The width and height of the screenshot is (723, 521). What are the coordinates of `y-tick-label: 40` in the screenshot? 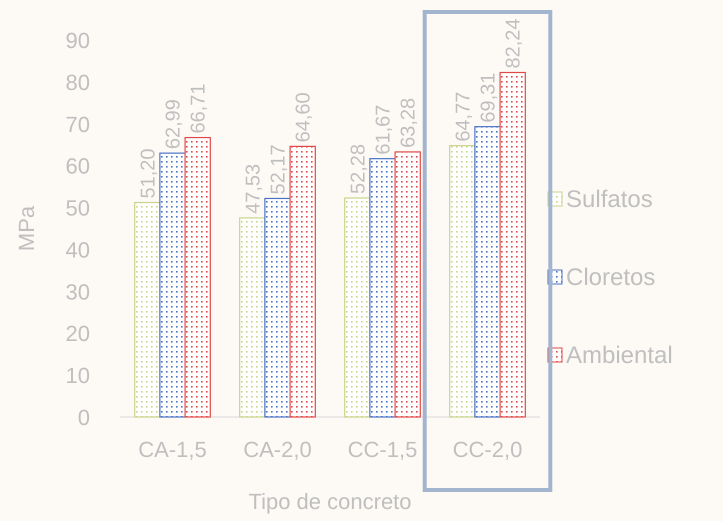 It's located at (78, 249).